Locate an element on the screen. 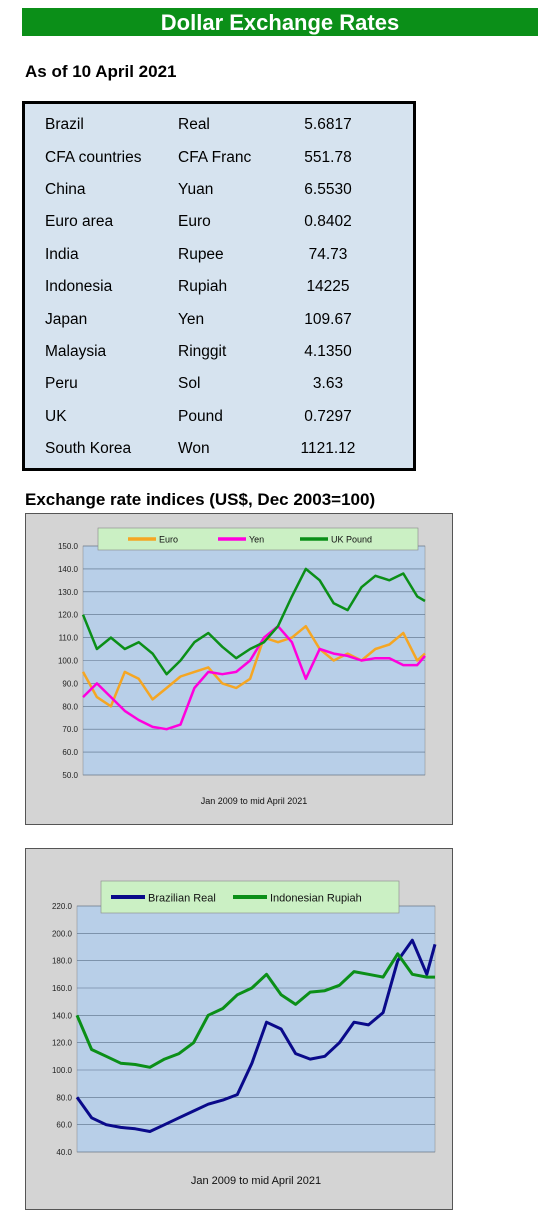 This screenshot has height=1225, width=538. y-tick-label: 220.0 is located at coordinates (62, 906).